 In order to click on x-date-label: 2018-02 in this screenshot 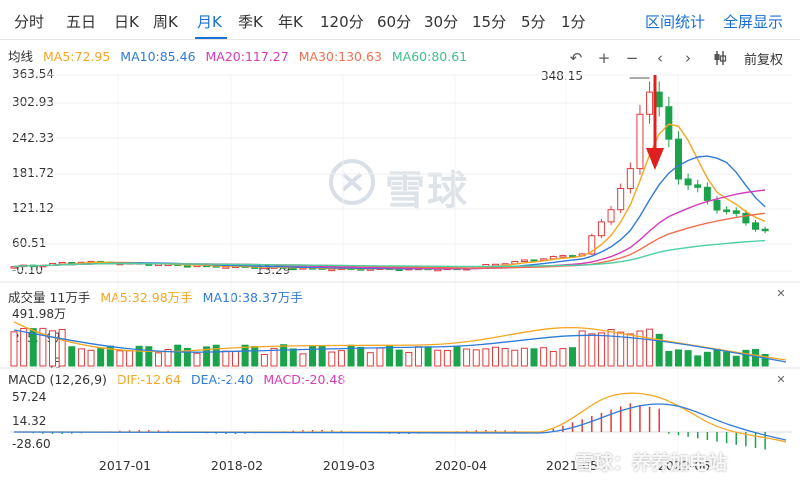, I will do `click(237, 465)`.